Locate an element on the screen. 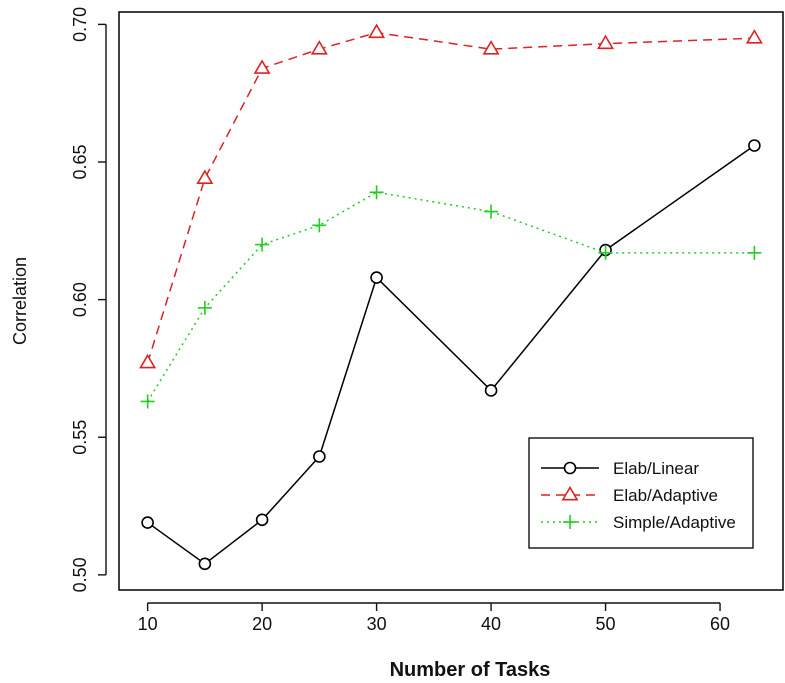 Image resolution: width=785 pixels, height=683 pixels. y-tick-label: 0.50 is located at coordinates (80, 574).